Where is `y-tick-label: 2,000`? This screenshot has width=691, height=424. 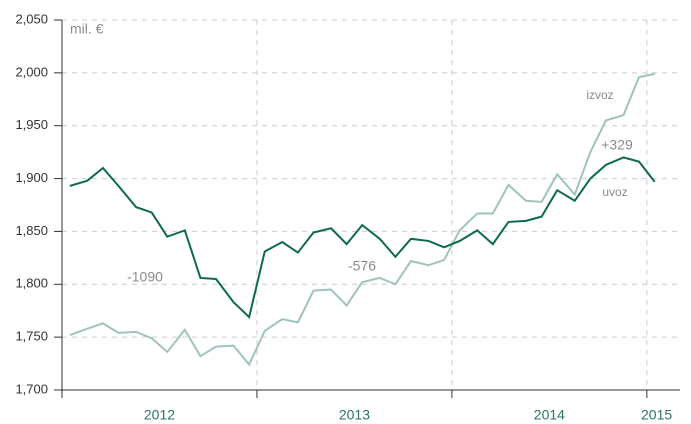 y-tick-label: 2,000 is located at coordinates (31, 71).